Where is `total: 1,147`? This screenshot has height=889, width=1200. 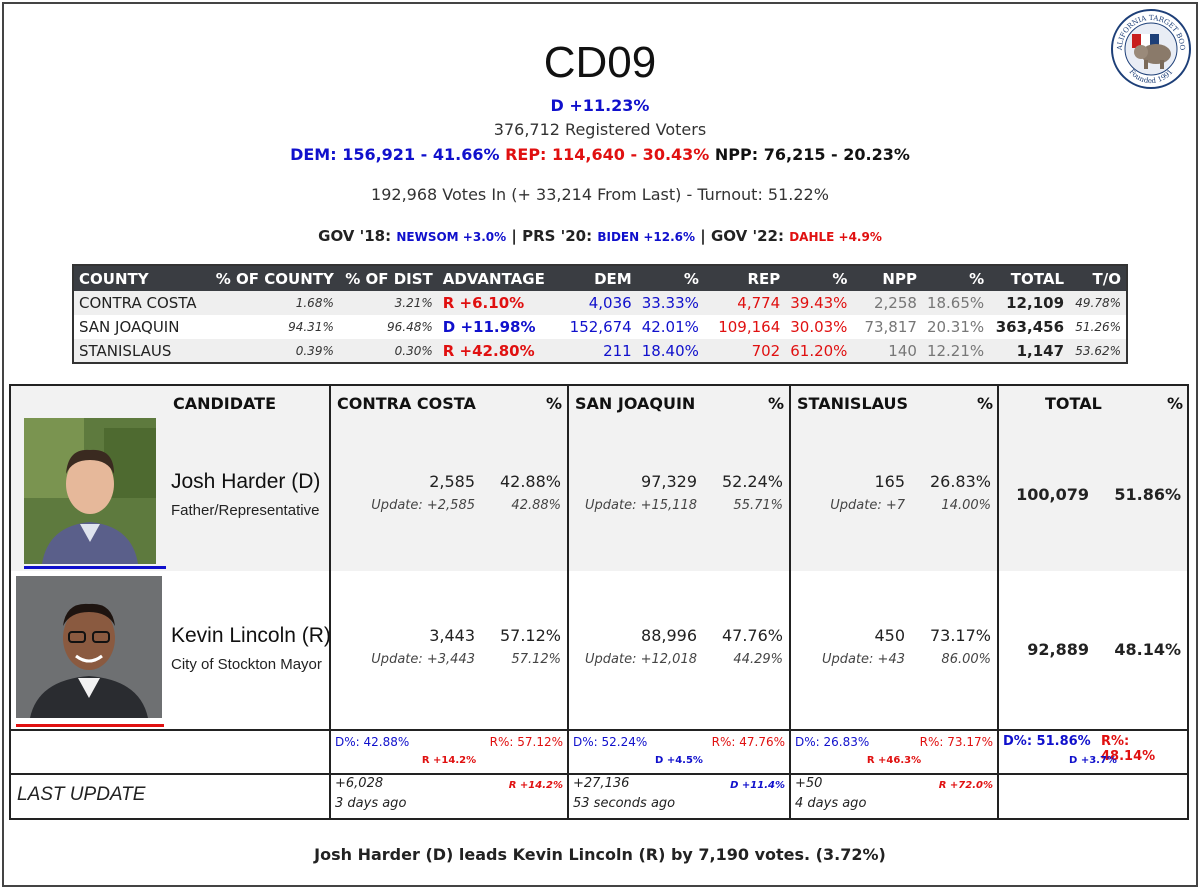
total: 1,147 is located at coordinates (1029, 351).